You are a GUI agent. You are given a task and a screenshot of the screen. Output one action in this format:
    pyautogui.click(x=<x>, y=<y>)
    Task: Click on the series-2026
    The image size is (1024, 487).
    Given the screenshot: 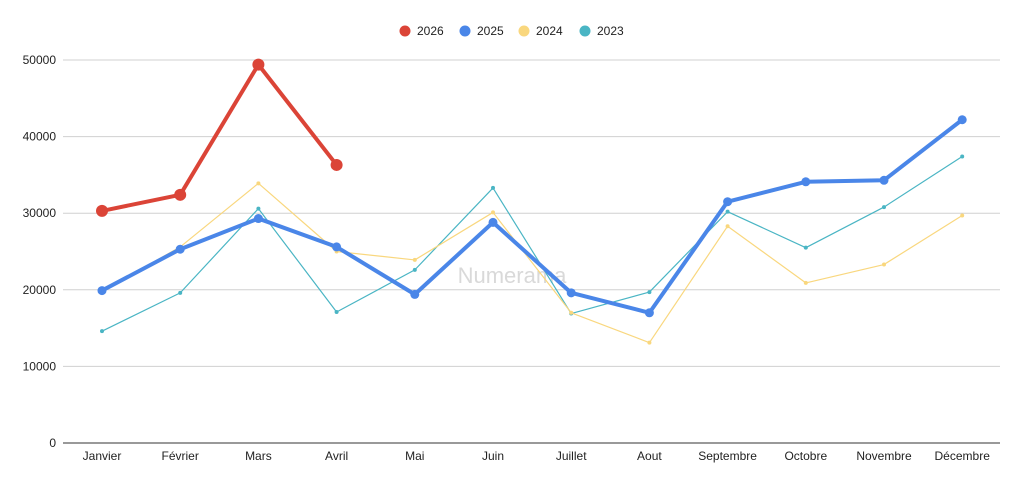 What is the action you would take?
    pyautogui.click(x=219, y=137)
    